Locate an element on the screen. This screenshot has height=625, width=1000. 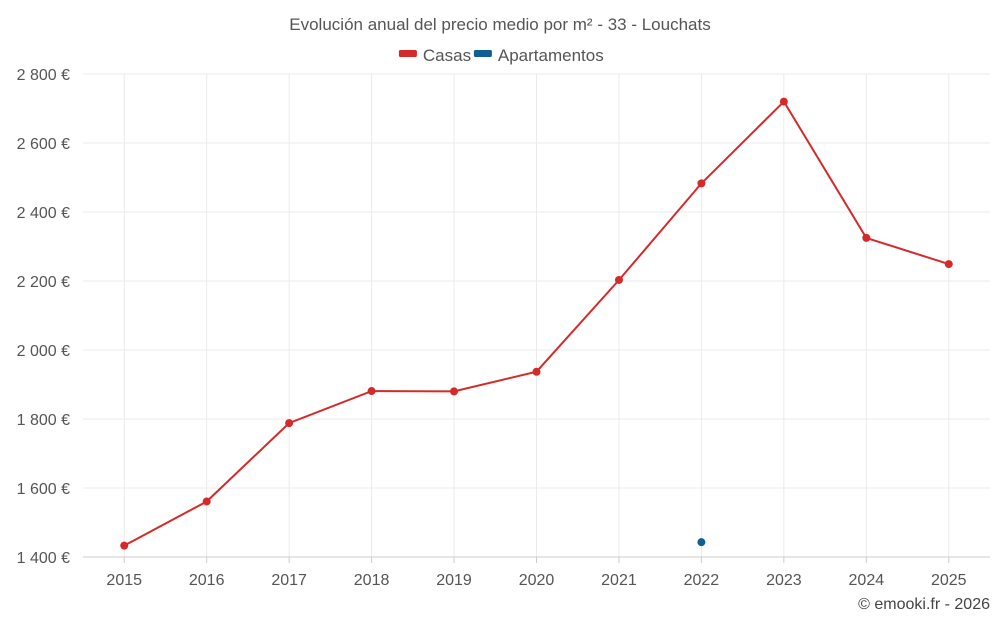
legend-swatch-casas is located at coordinates (407, 53).